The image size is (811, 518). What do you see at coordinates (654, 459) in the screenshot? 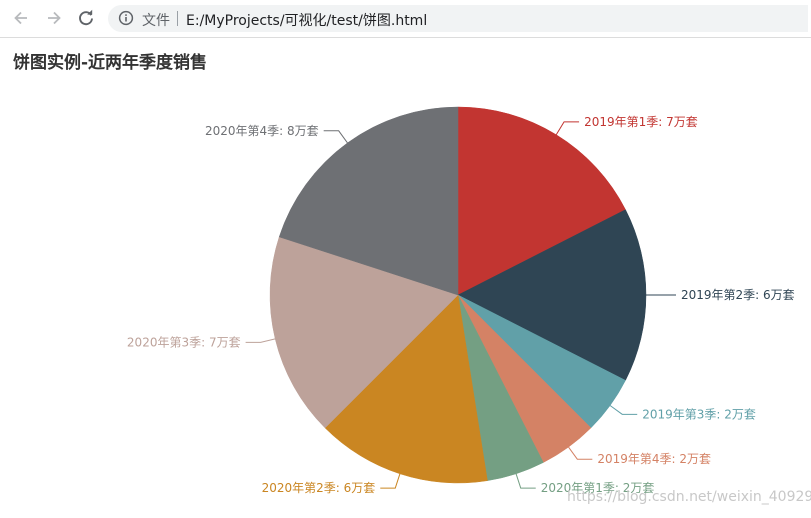
I see `slice-label: 2019年第4季: 2万套` at bounding box center [654, 459].